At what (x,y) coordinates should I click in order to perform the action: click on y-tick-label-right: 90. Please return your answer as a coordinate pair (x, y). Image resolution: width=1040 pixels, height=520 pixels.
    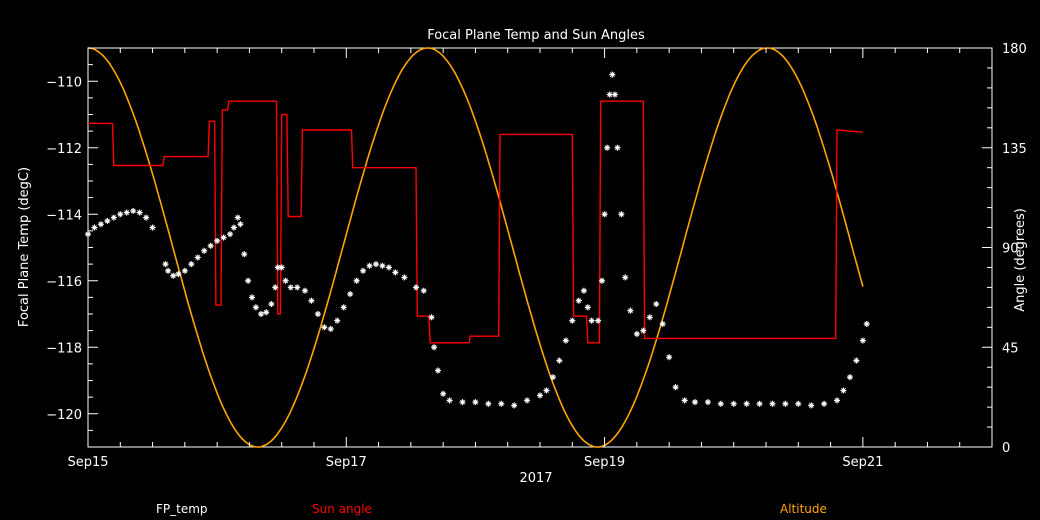
    Looking at the image, I should click on (1010, 249).